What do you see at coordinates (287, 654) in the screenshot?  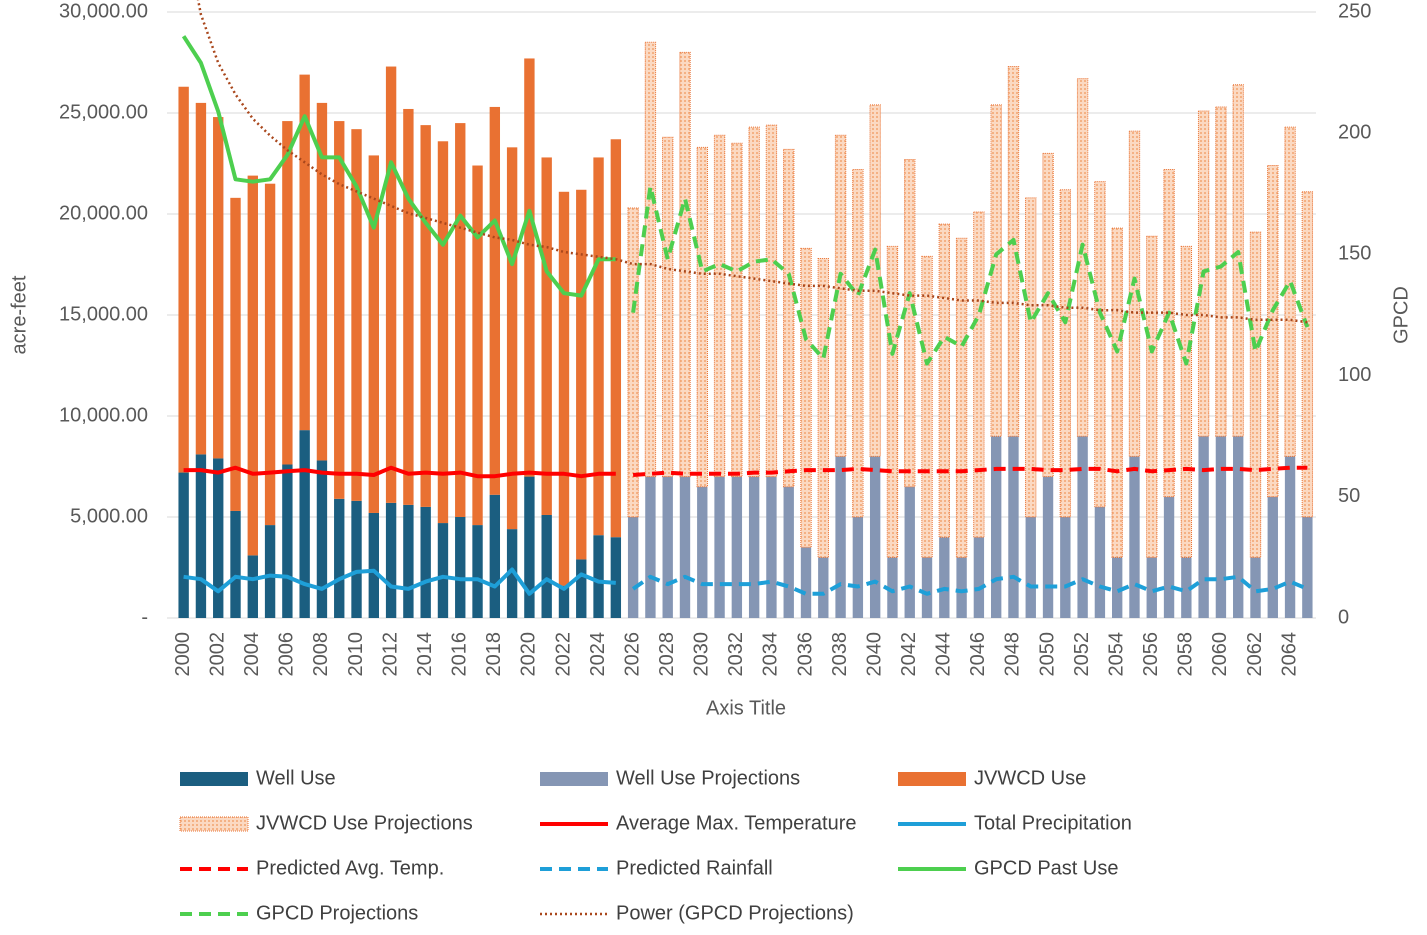 I see `x-tick-label: 2006` at bounding box center [287, 654].